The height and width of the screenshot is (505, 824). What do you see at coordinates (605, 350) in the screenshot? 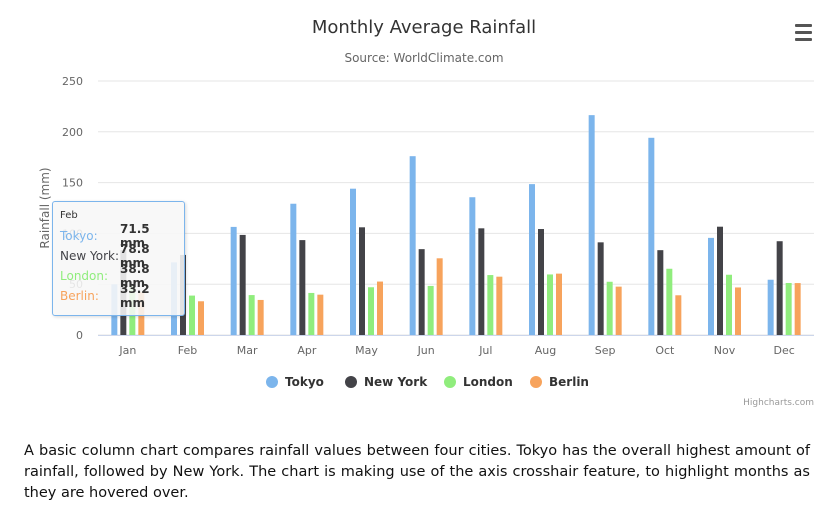
I see `x-tick-label: Sep` at bounding box center [605, 350].